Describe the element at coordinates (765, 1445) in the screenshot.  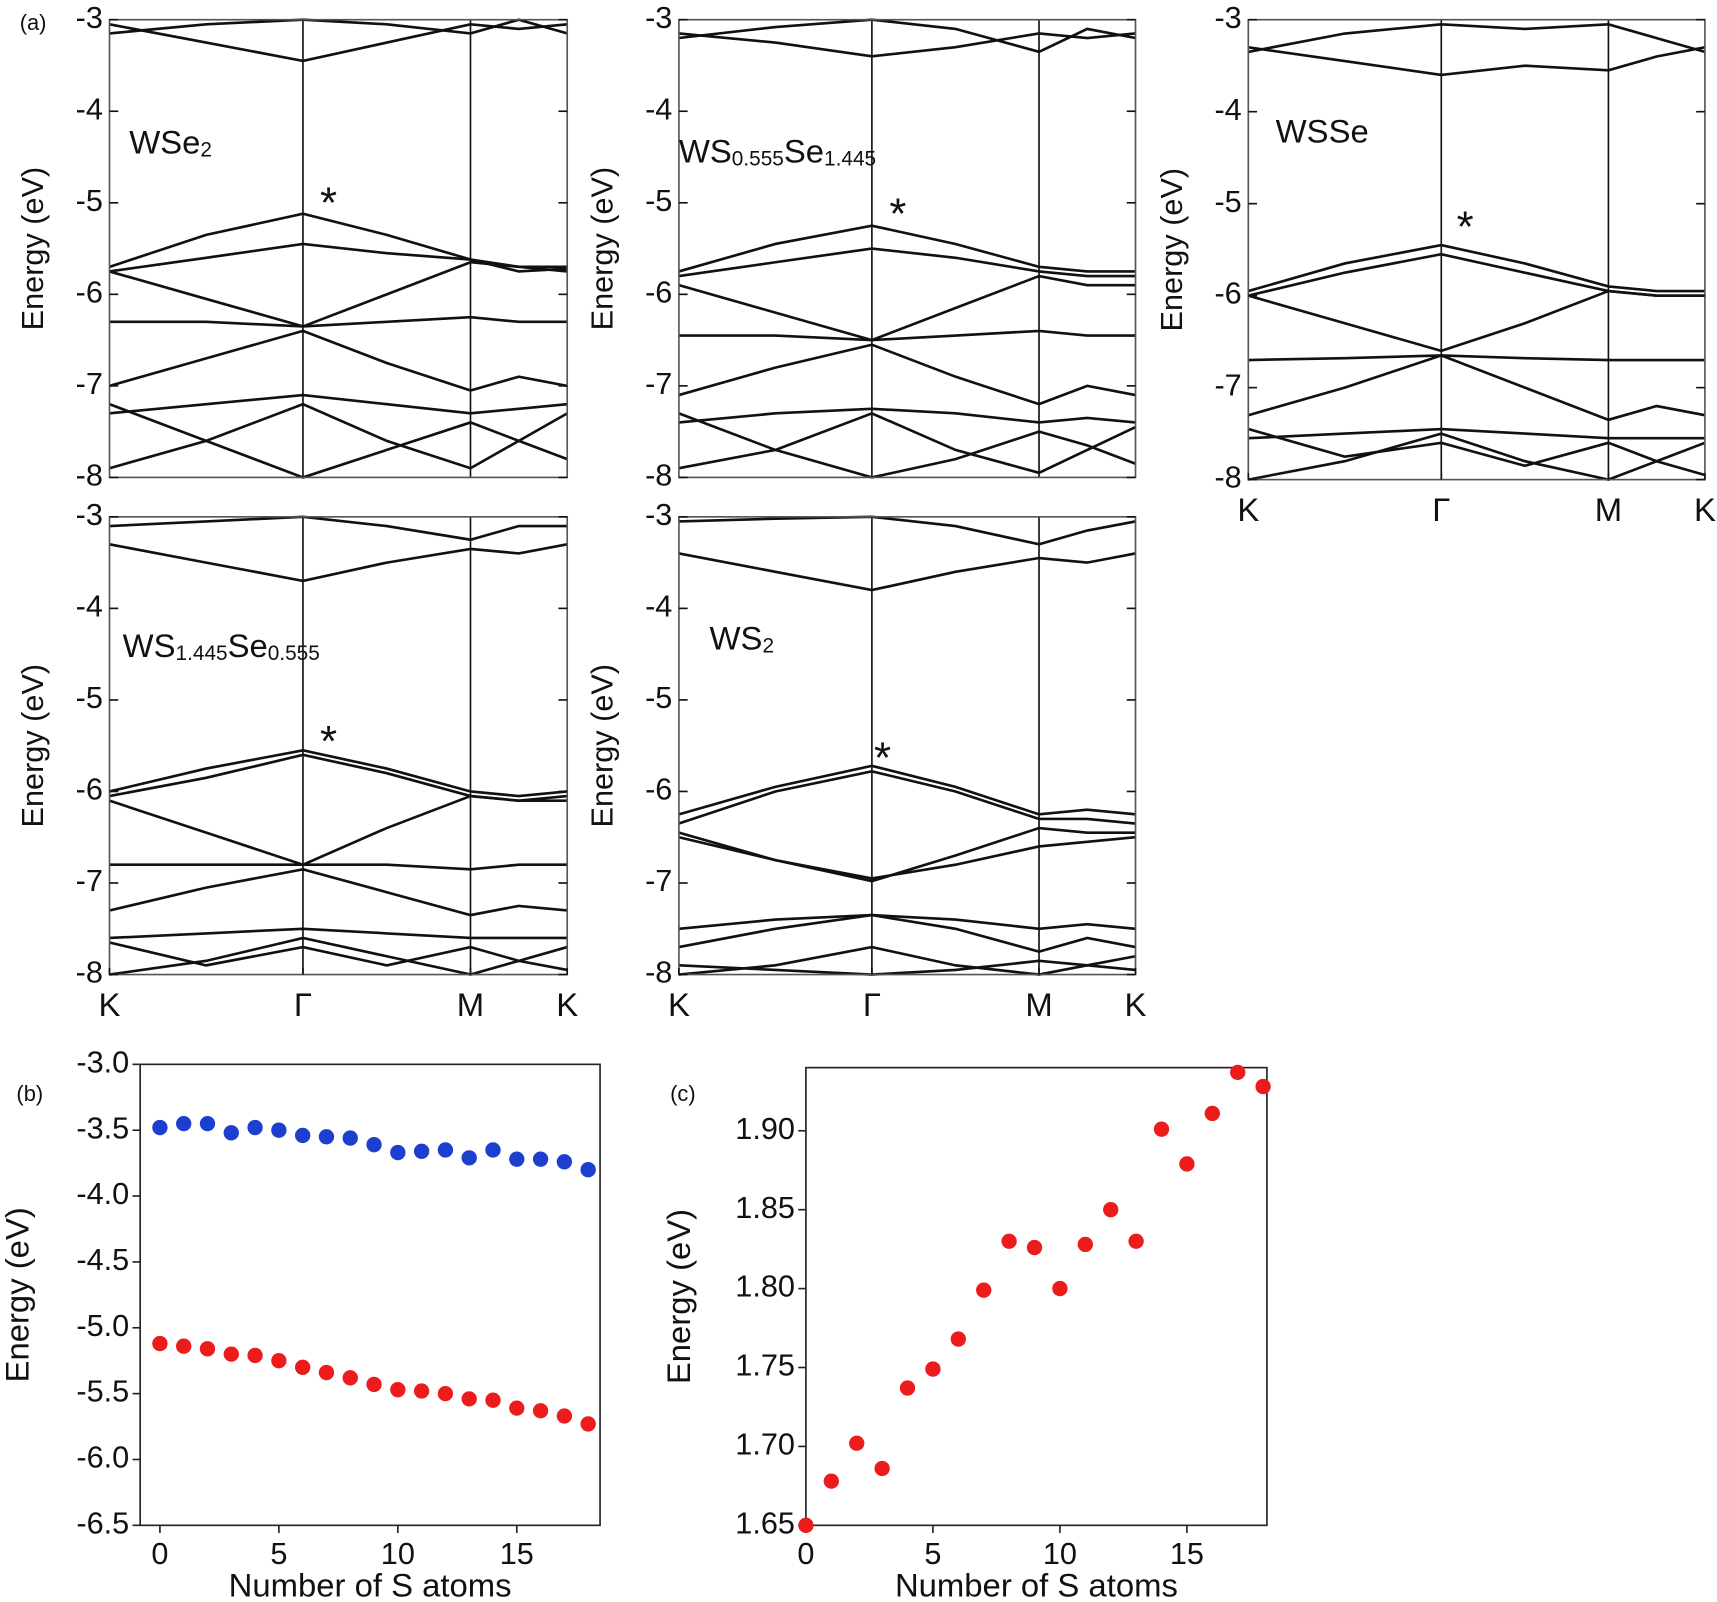
I see `y-tick-label: 1.70` at that location.